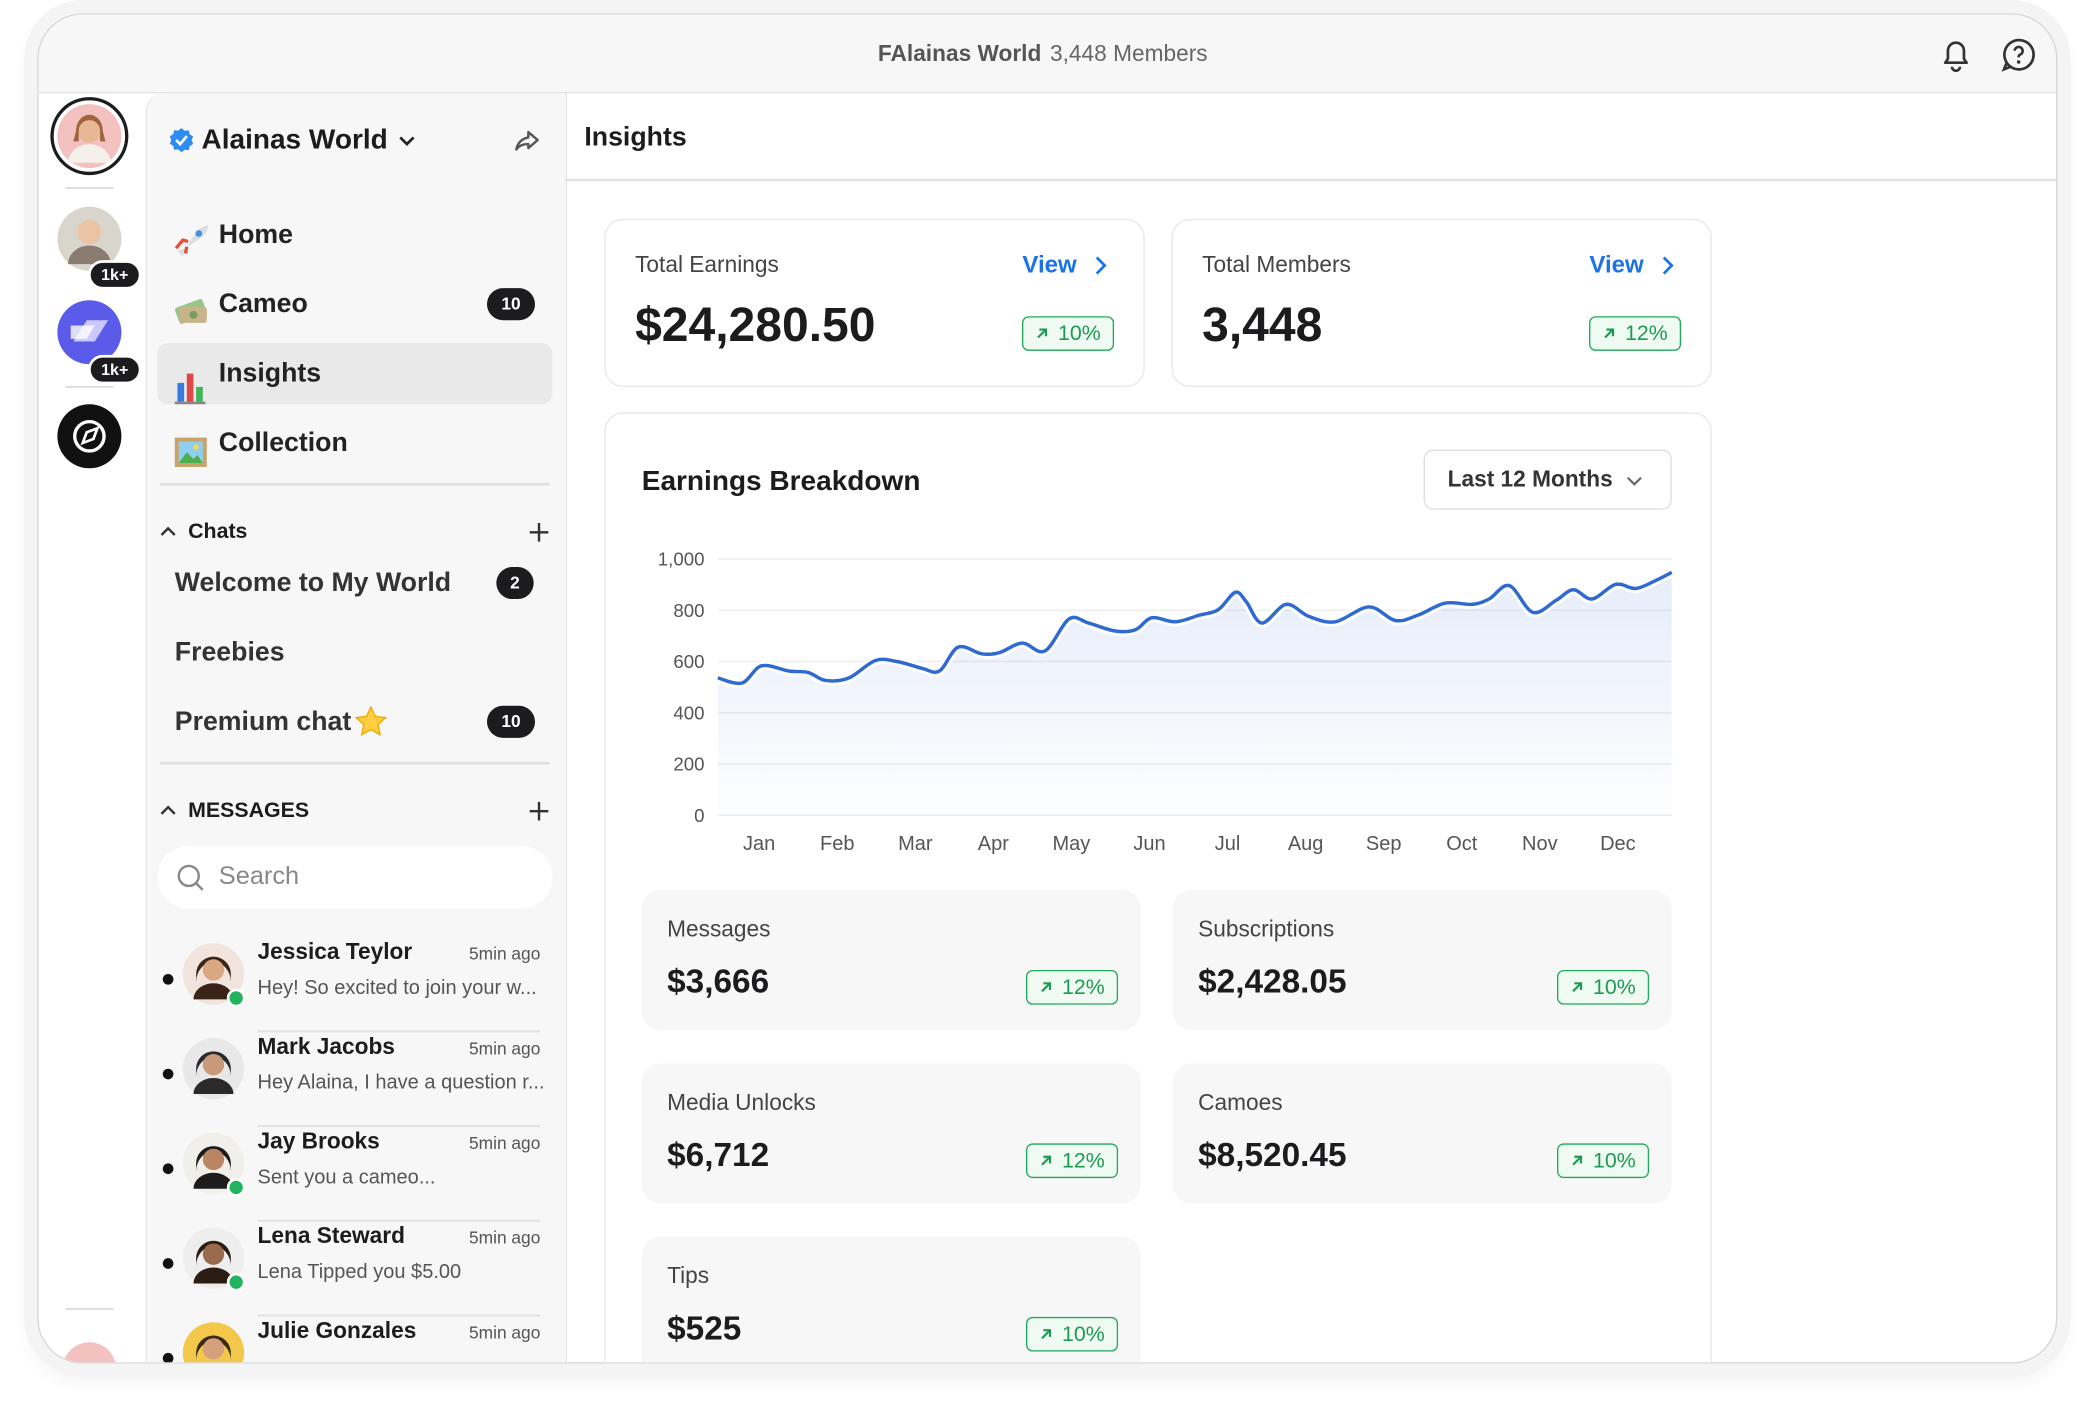 The width and height of the screenshot is (2092, 1419). Describe the element at coordinates (283, 443) in the screenshot. I see `nav-item: Collection` at that location.